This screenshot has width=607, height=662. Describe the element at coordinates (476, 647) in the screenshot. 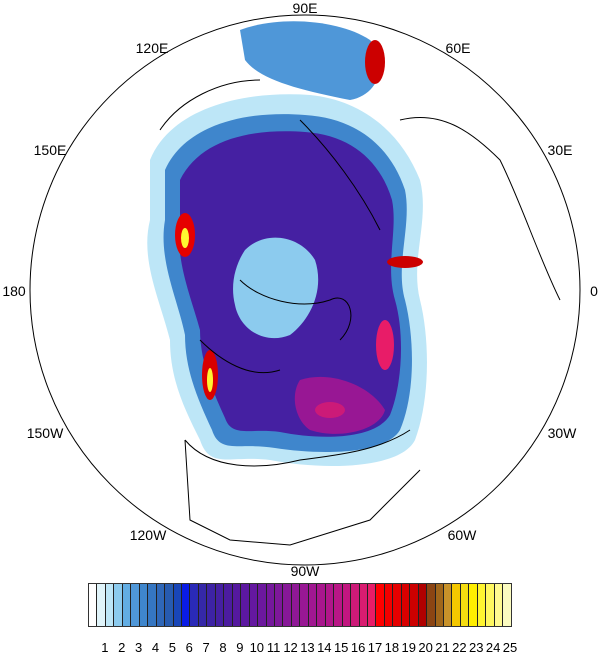

I see `colorbar-tick-label: 23` at that location.